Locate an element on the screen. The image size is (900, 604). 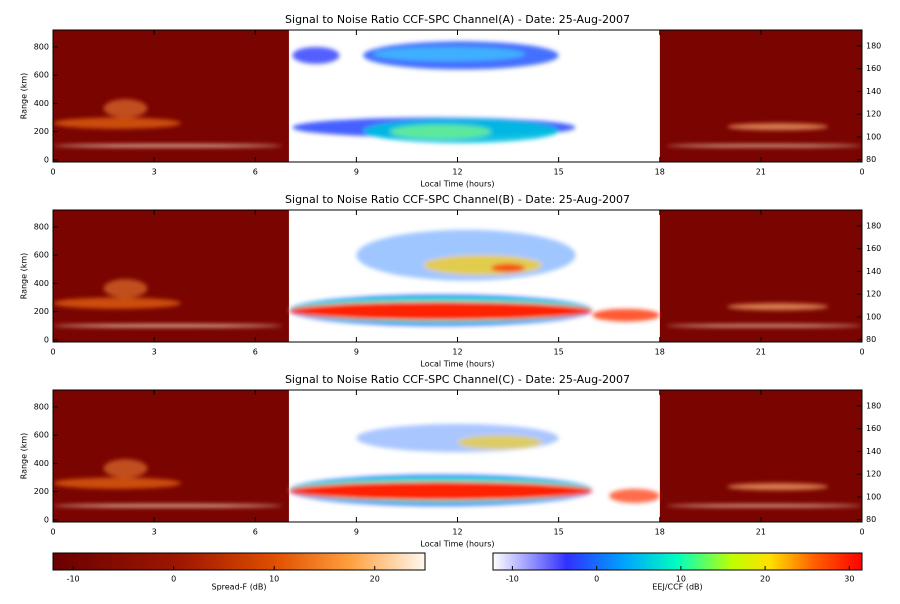
colorbar-label: EEJ/CCF (dB) is located at coordinates (677, 587).